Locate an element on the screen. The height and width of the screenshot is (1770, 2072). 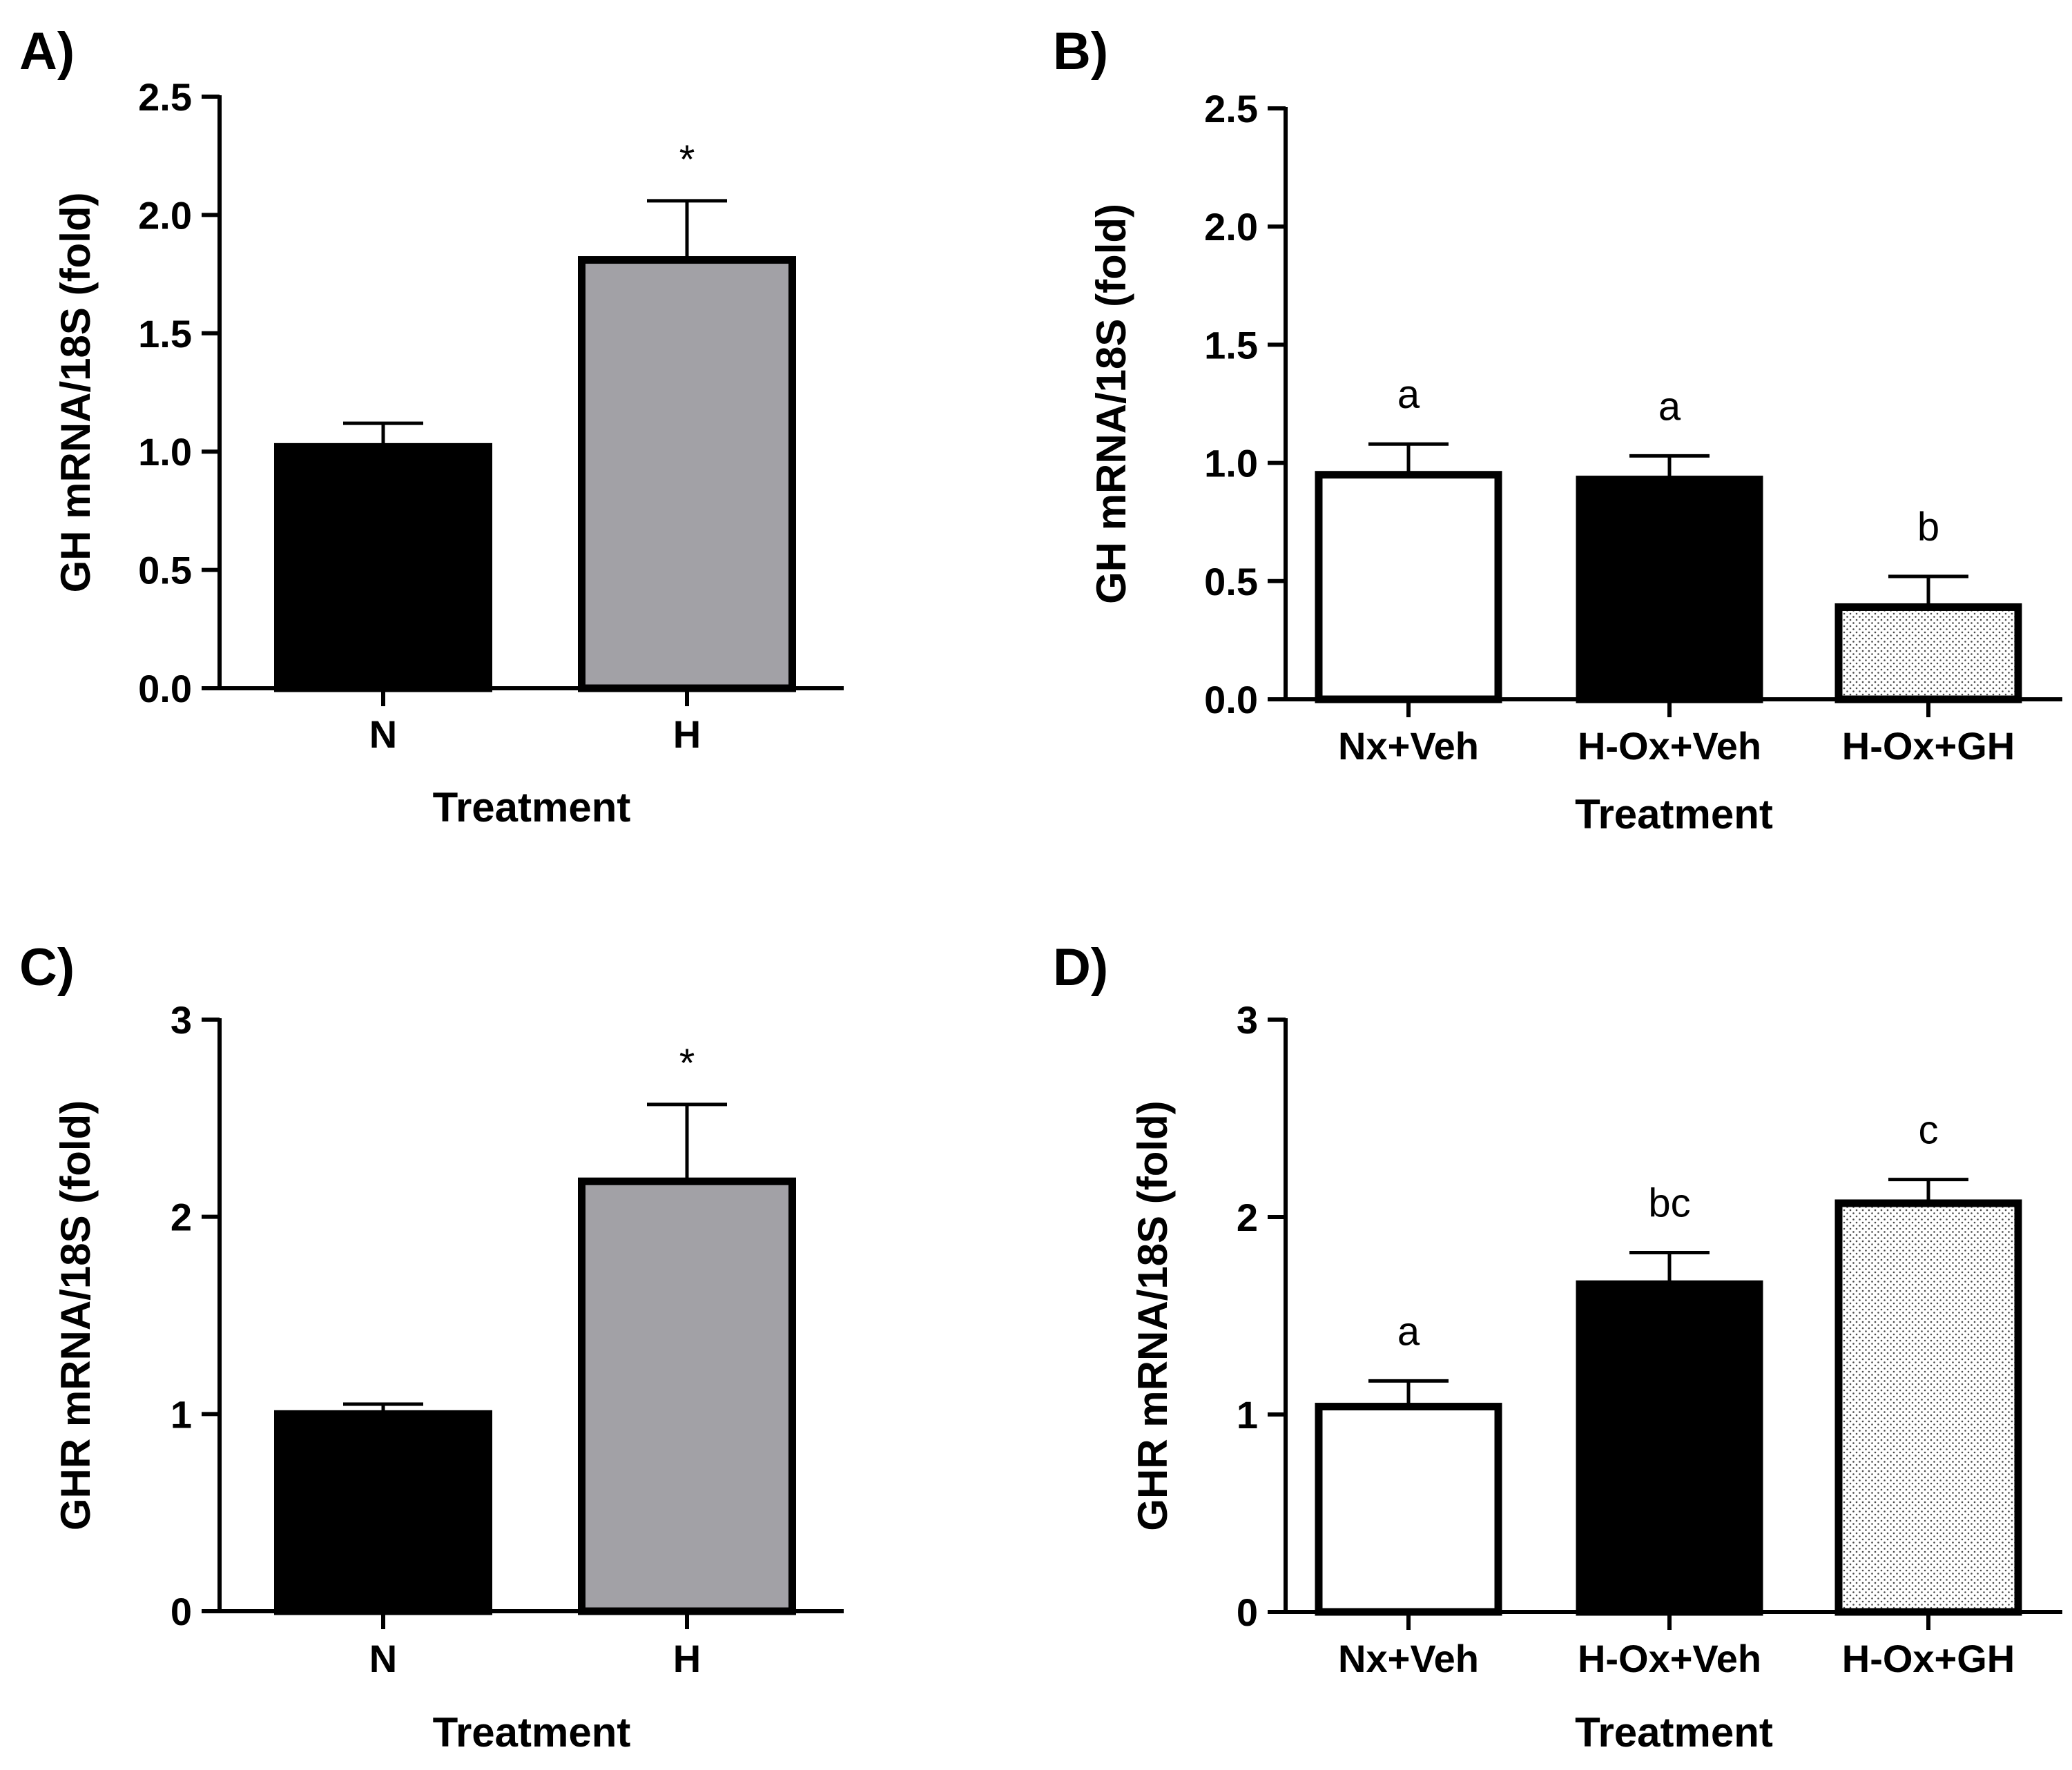
significance-label: b is located at coordinates (1928, 528).